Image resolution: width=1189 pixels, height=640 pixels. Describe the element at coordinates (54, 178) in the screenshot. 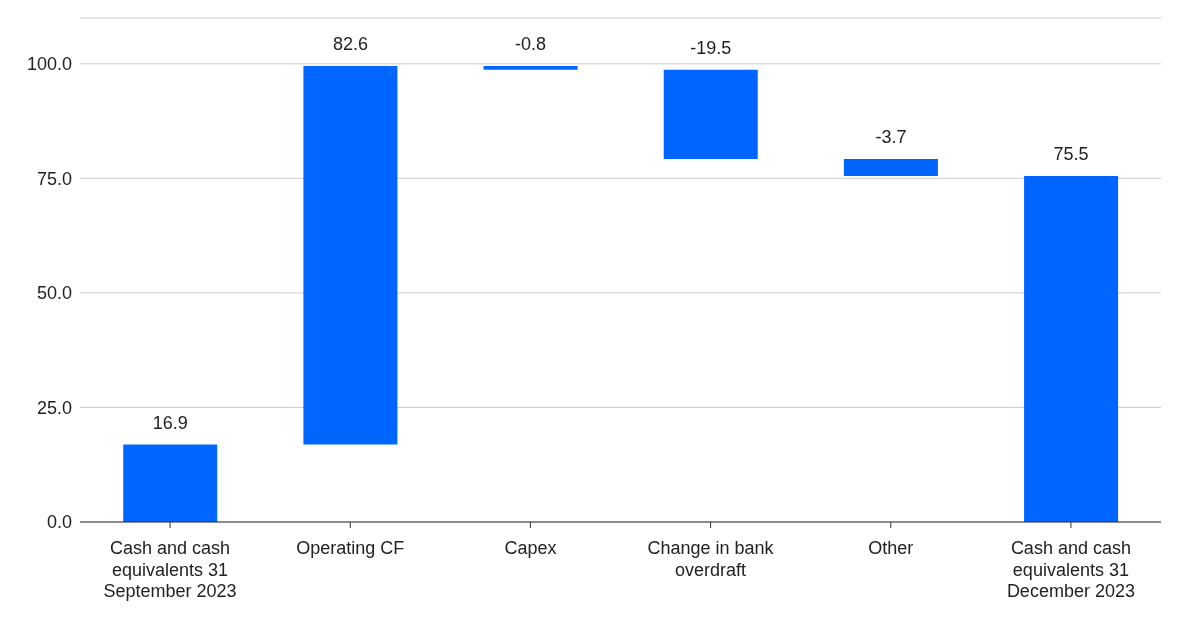

I see `y-tick-label: 75.0` at that location.